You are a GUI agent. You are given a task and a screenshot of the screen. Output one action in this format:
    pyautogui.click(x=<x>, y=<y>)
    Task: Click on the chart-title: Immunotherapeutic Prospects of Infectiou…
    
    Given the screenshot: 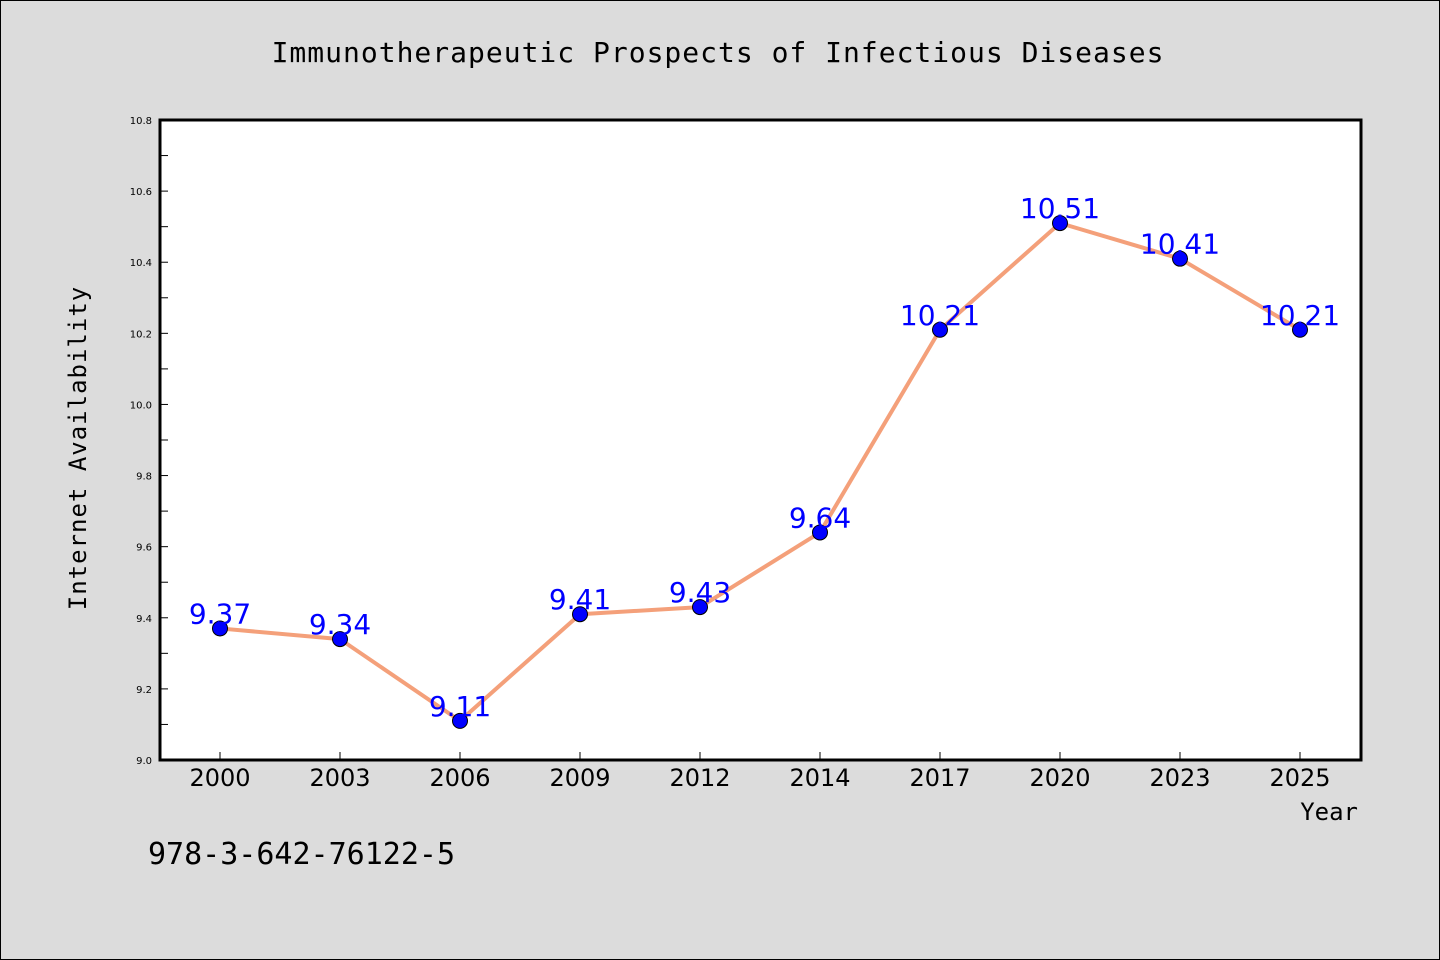 What is the action you would take?
    pyautogui.click(x=718, y=52)
    